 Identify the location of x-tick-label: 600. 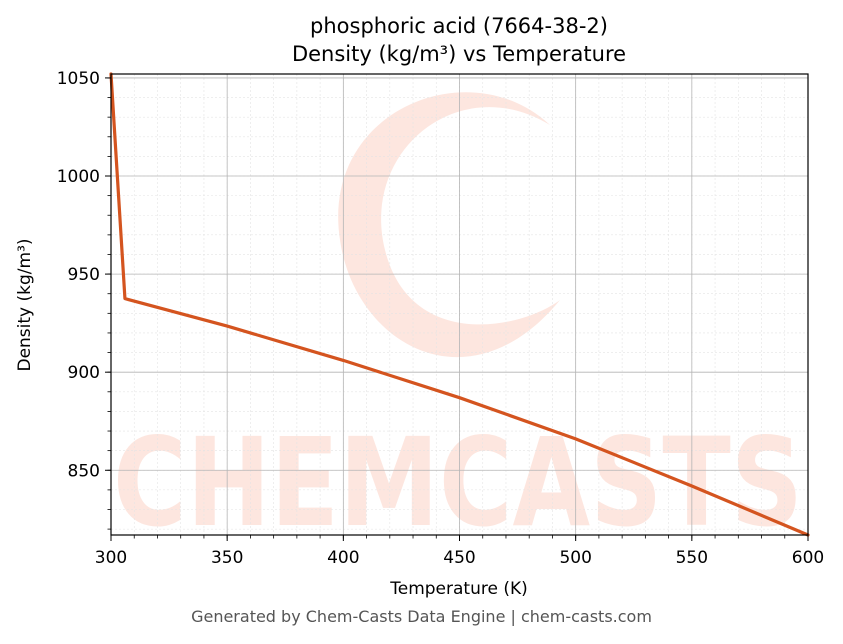
(808, 558).